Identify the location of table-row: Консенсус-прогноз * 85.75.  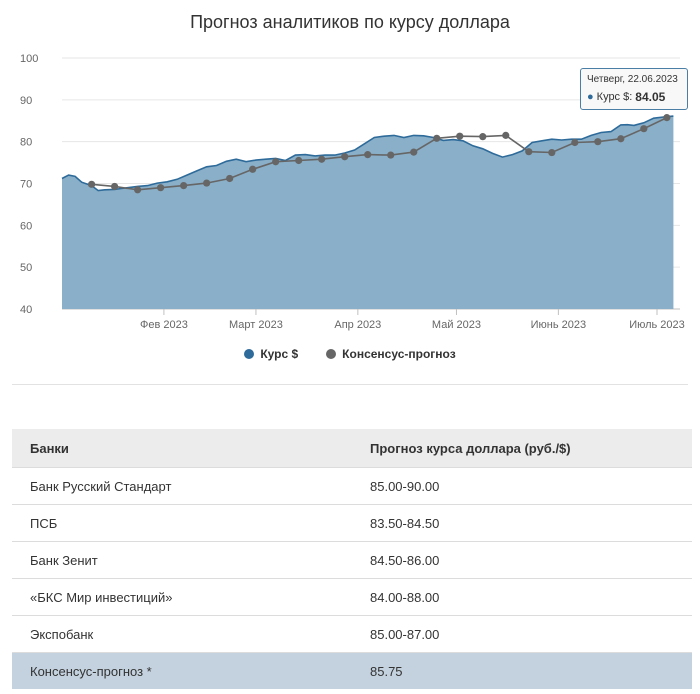
(352, 670).